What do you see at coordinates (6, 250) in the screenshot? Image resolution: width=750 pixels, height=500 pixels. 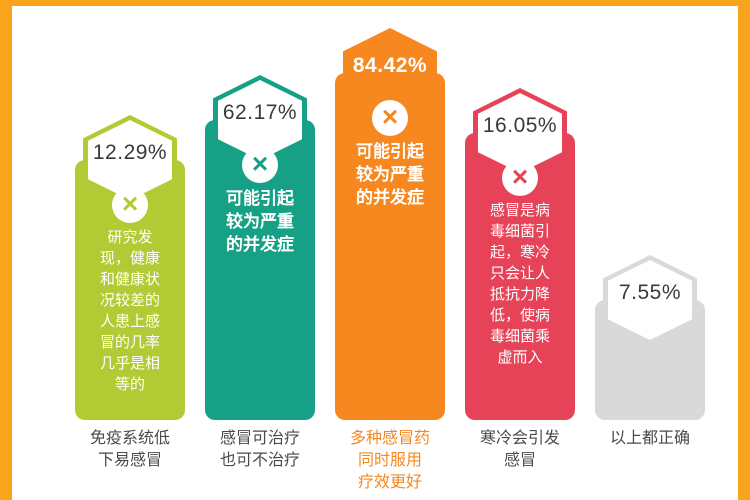 I see `page-border-left` at bounding box center [6, 250].